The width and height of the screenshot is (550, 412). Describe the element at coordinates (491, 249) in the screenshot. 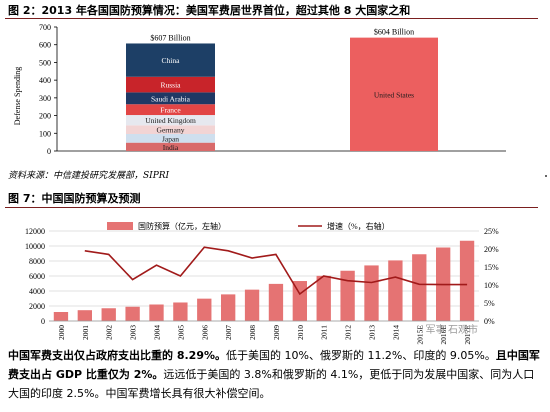

I see `right-axis-tick-label: 20%` at that location.